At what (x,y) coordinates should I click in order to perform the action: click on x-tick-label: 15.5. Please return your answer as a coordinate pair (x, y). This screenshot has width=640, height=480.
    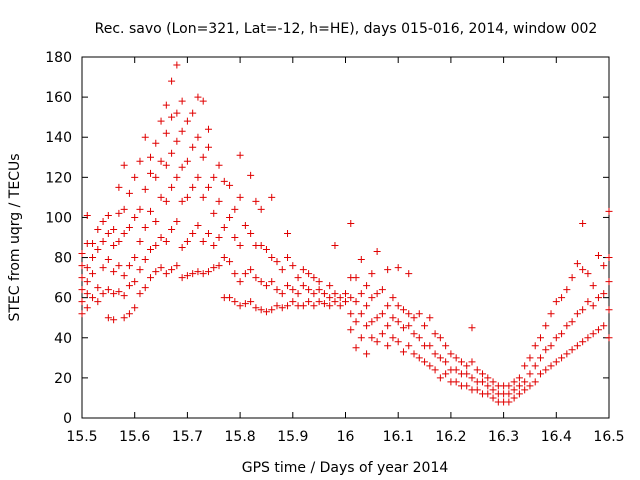
    Looking at the image, I should click on (81, 437).